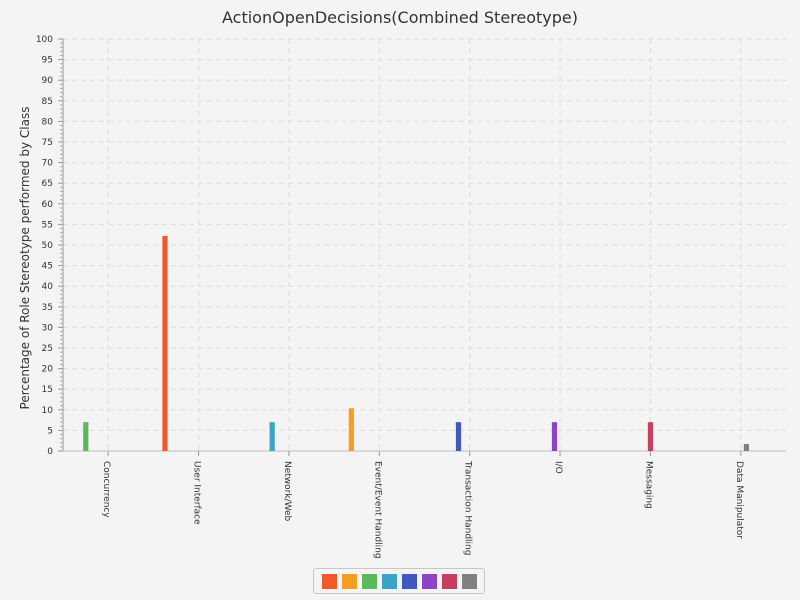  What do you see at coordinates (399, 581) in the screenshot?
I see `legend` at bounding box center [399, 581].